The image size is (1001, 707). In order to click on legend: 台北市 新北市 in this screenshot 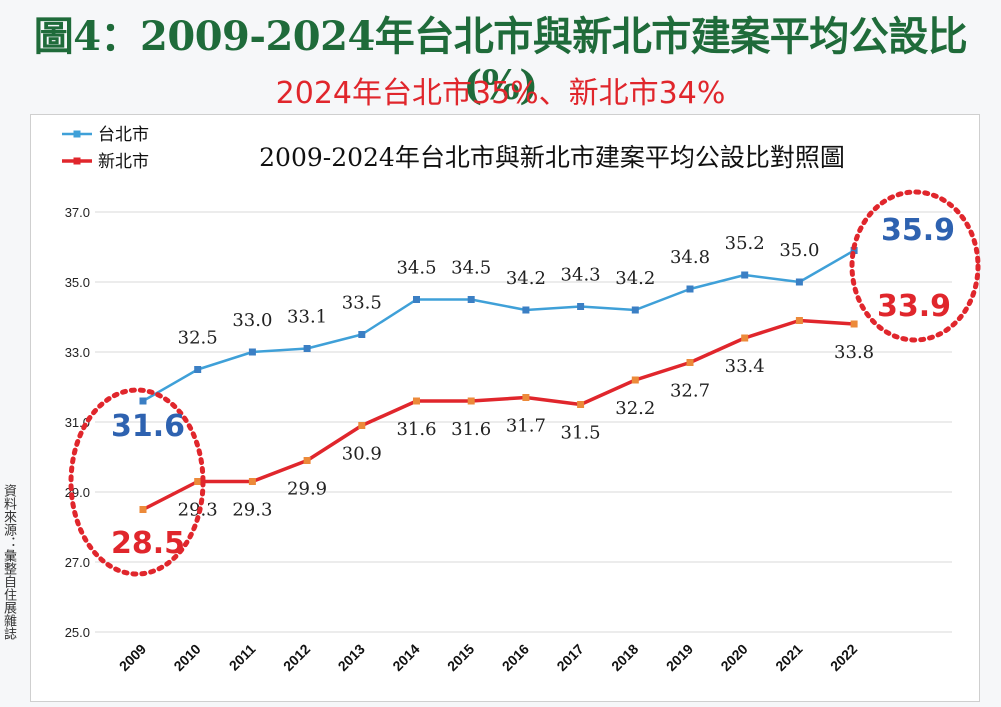, I will do `click(105, 148)`.